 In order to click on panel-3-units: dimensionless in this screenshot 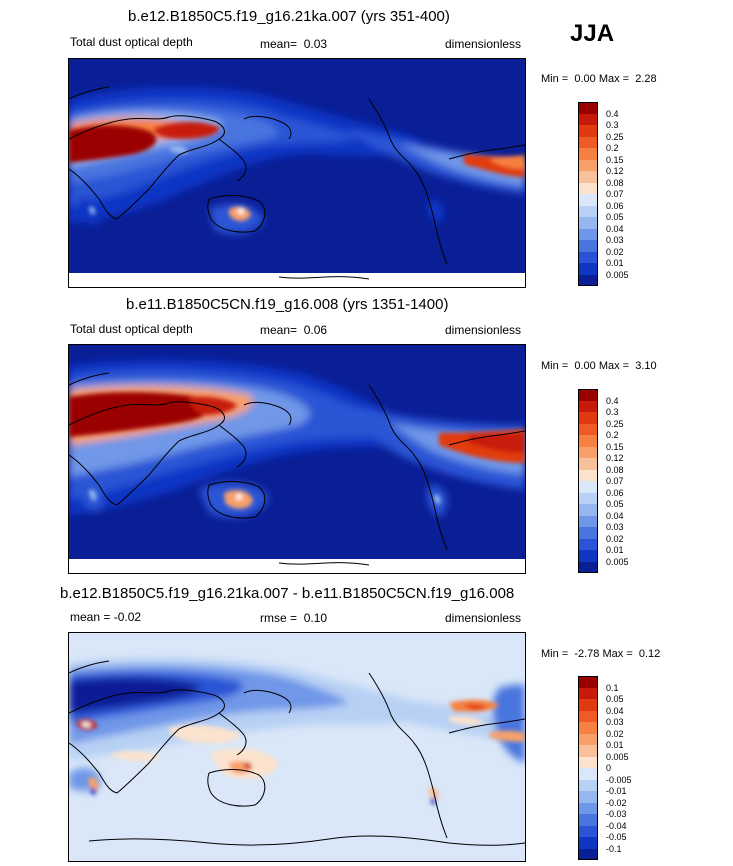, I will do `click(483, 618)`.